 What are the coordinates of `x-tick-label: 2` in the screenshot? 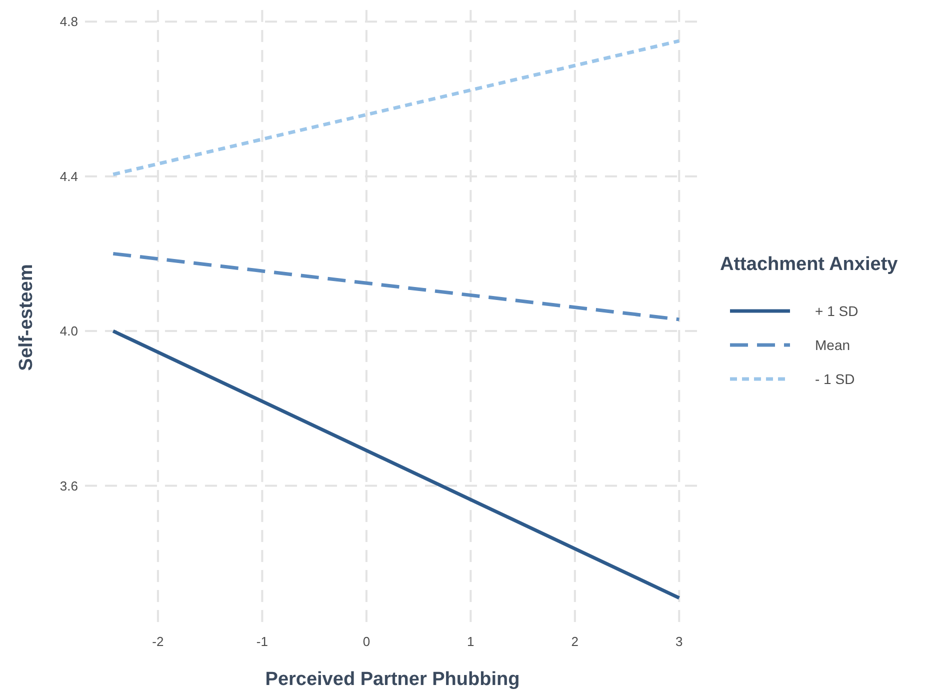 It's located at (575, 641).